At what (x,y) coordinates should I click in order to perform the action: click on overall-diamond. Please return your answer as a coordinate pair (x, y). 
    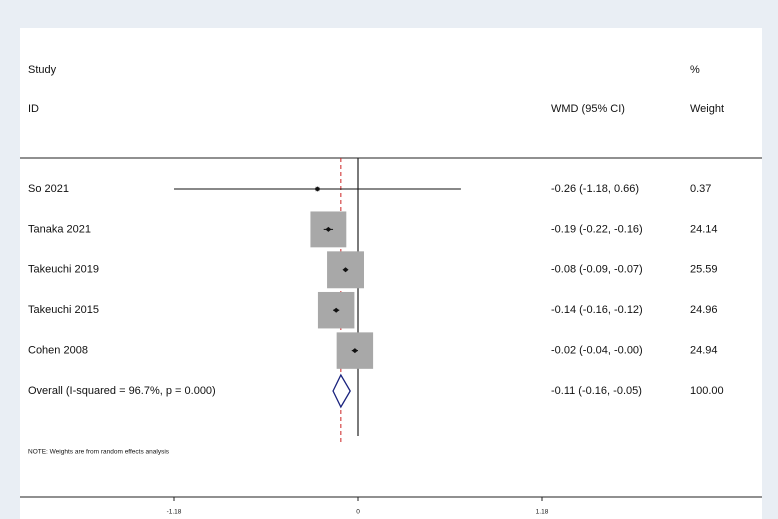
    Looking at the image, I should click on (341, 391).